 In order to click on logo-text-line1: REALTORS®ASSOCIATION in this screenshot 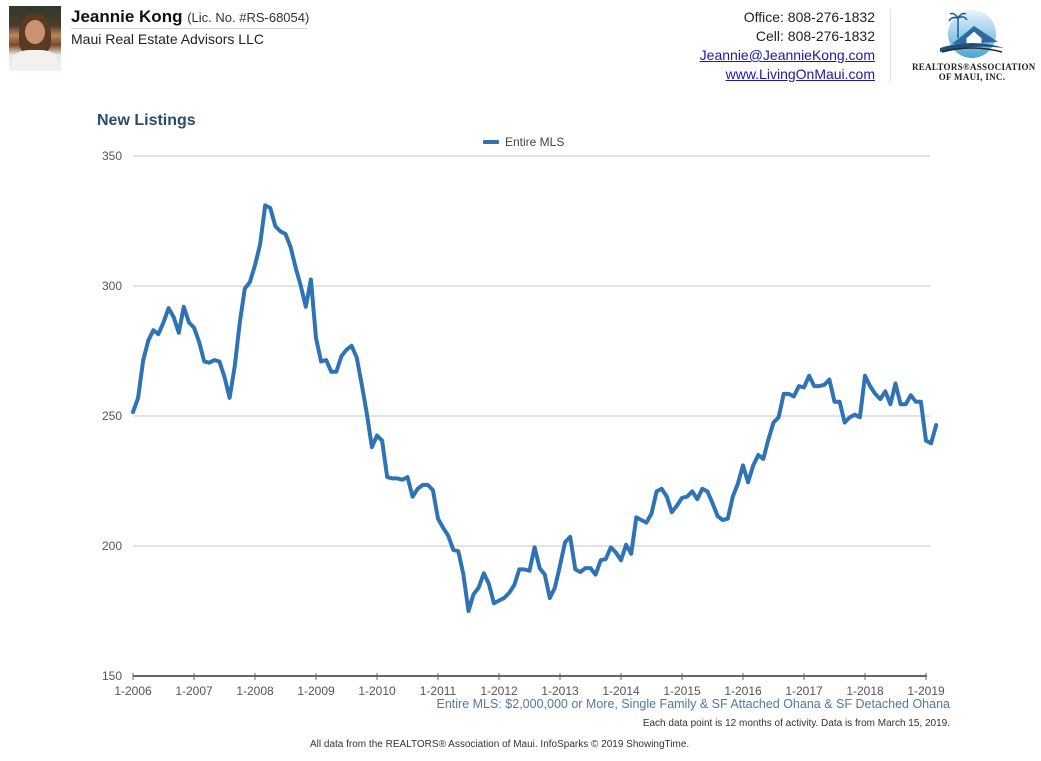, I will do `click(974, 67)`.